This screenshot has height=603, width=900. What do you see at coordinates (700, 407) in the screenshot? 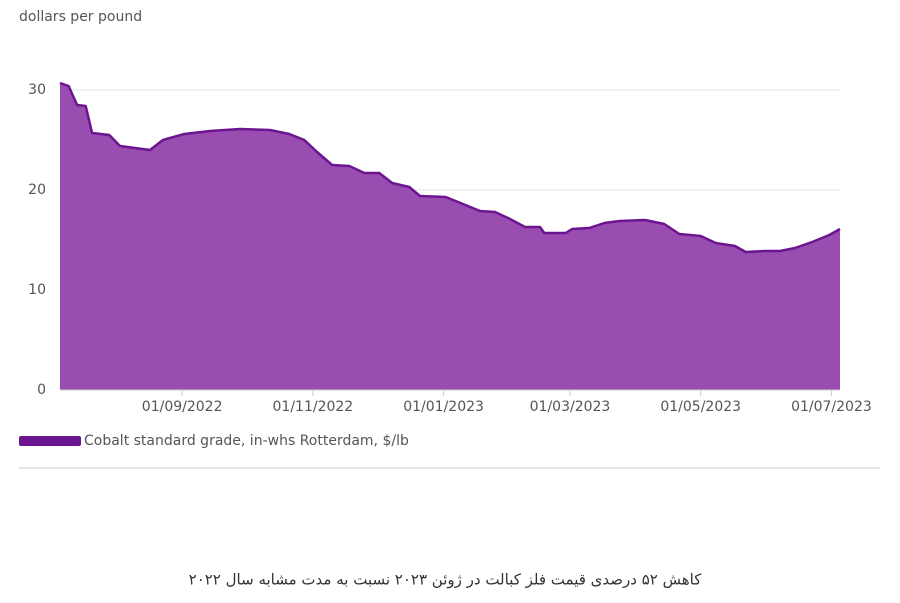
I see `x-tick-label: 01/05/2023` at bounding box center [700, 407].